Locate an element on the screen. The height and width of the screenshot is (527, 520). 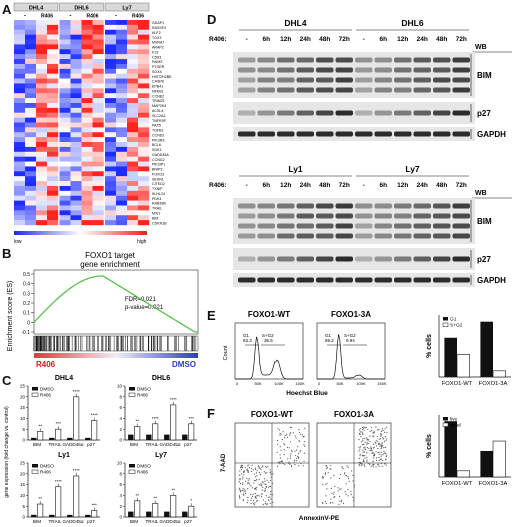
expression-chart-title: DHL4 is located at coordinates (64, 378).